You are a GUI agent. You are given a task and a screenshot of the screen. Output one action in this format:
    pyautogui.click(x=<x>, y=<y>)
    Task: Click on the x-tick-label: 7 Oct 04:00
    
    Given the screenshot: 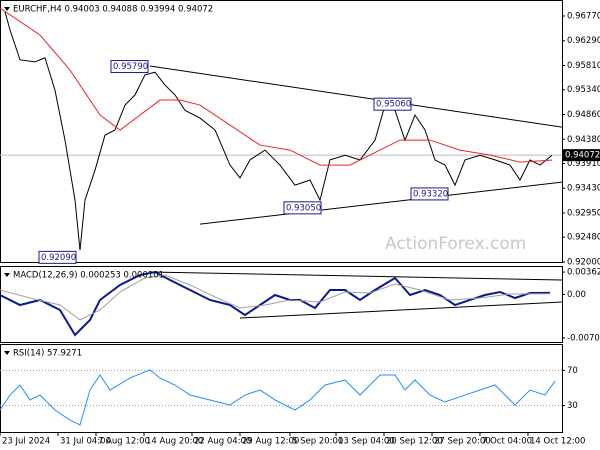 What is the action you would take?
    pyautogui.click(x=507, y=442)
    